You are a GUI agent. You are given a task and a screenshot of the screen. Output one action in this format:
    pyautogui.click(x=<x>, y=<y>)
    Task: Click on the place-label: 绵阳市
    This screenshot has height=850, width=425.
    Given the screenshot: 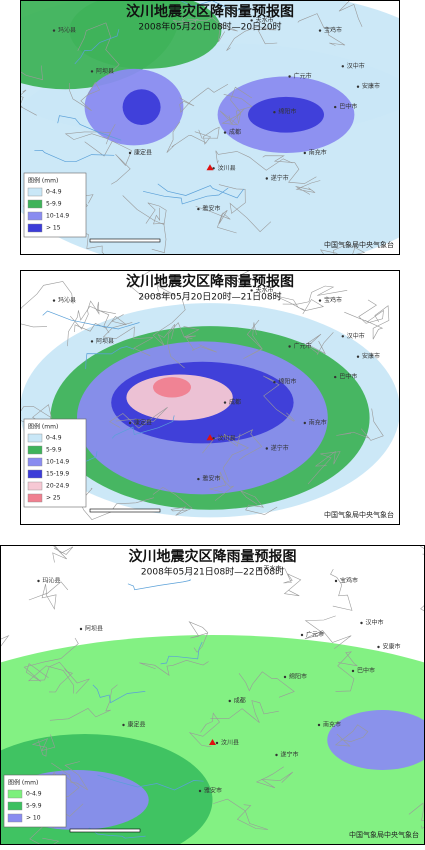 What is the action you would take?
    pyautogui.click(x=298, y=677)
    